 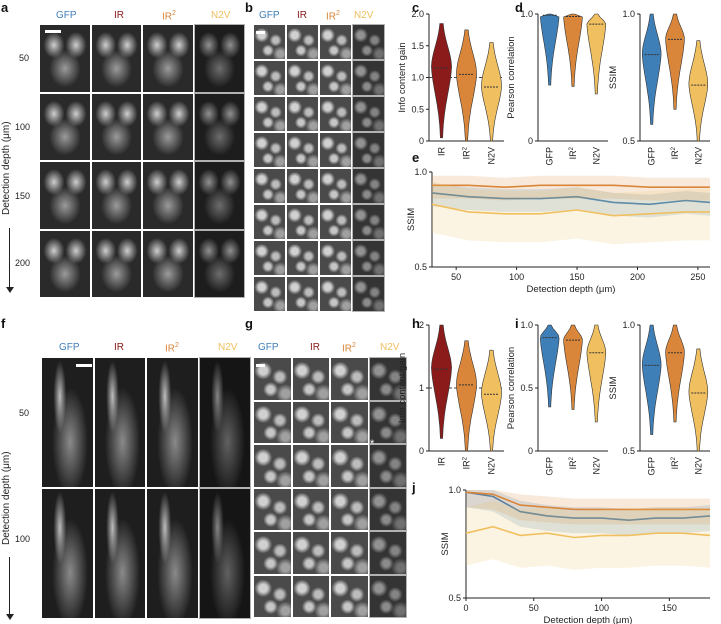 I want to click on depth-label-200: 200, so click(x=23, y=263).